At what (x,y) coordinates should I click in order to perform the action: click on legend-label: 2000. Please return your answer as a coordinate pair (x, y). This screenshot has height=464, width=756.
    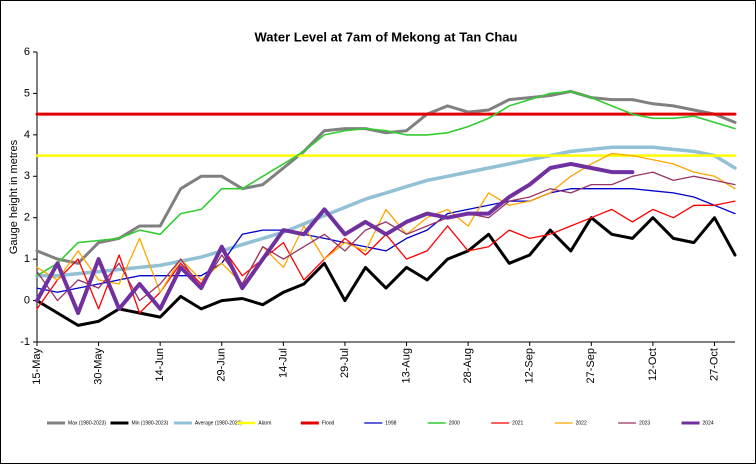
    Looking at the image, I should click on (454, 423).